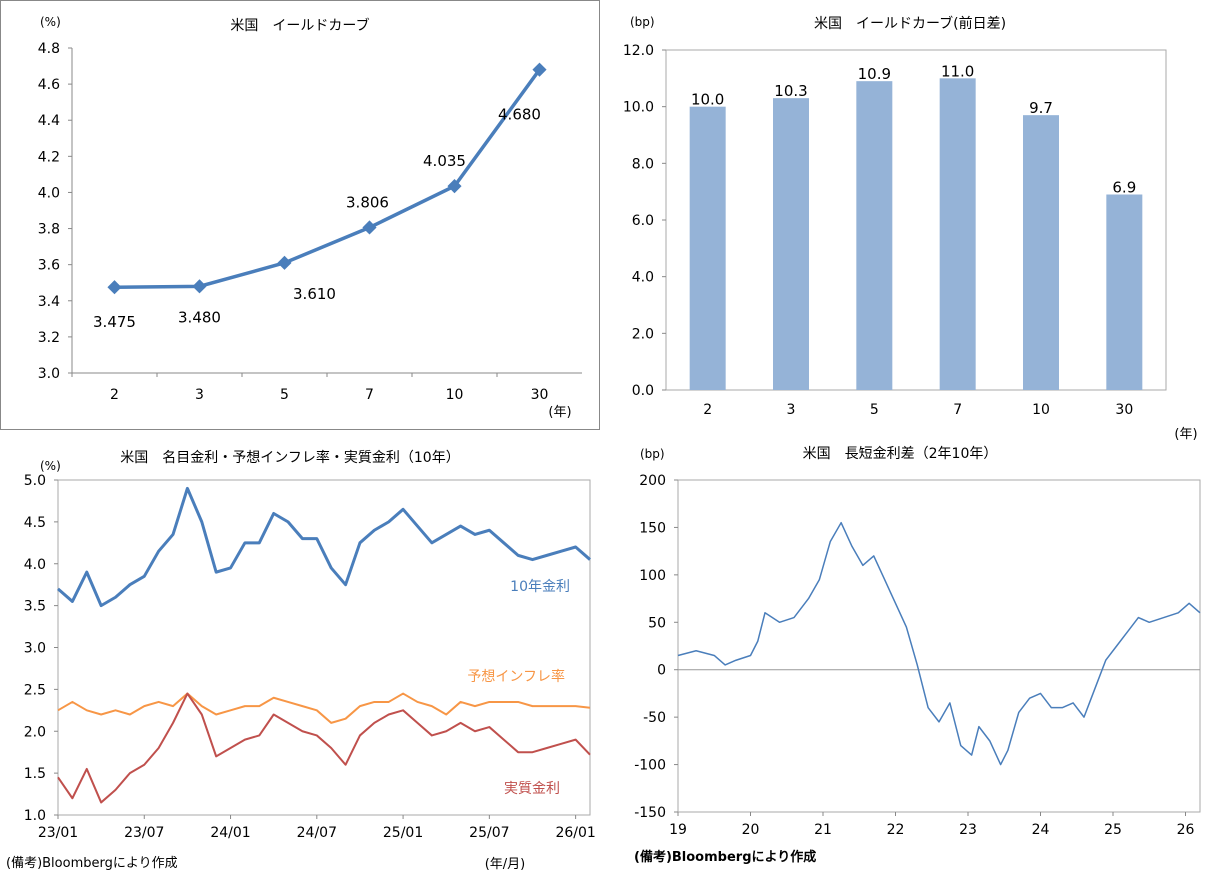 Image resolution: width=1222 pixels, height=889 pixels. What do you see at coordinates (35, 481) in the screenshot?
I see `y-tick-label: 5.0` at bounding box center [35, 481].